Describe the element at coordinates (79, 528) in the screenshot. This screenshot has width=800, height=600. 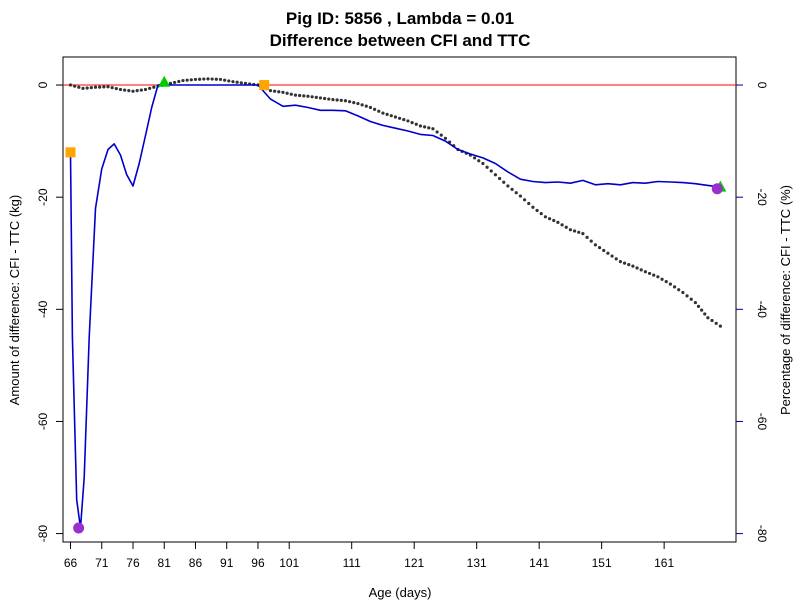
I see `purple-circle-marker` at that location.